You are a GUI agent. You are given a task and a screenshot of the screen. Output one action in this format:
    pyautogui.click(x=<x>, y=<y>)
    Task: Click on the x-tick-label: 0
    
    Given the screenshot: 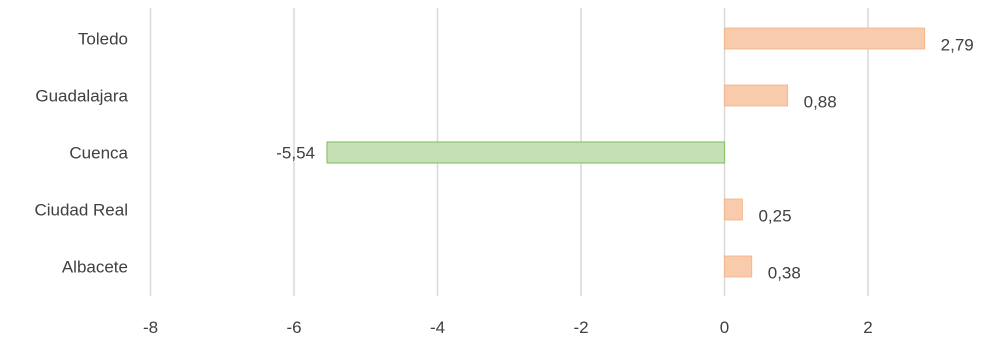 What is the action you would take?
    pyautogui.click(x=724, y=327)
    